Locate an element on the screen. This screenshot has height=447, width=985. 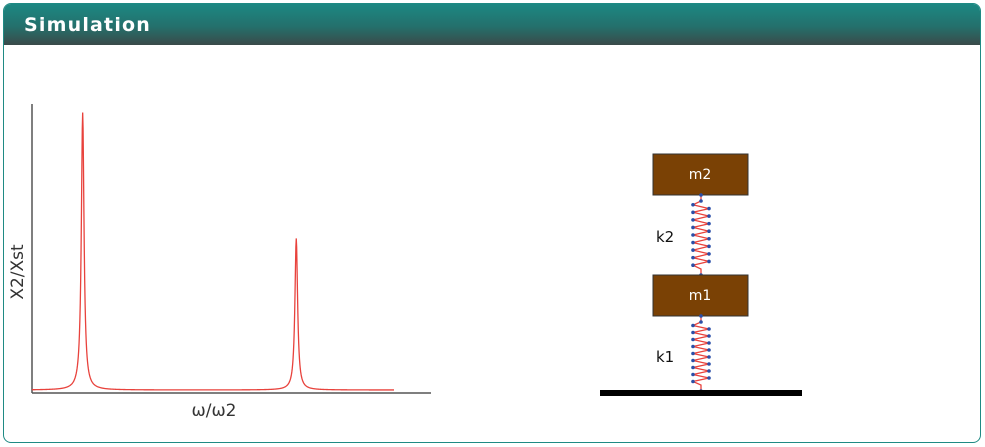
mass-m2 is located at coordinates (700, 174).